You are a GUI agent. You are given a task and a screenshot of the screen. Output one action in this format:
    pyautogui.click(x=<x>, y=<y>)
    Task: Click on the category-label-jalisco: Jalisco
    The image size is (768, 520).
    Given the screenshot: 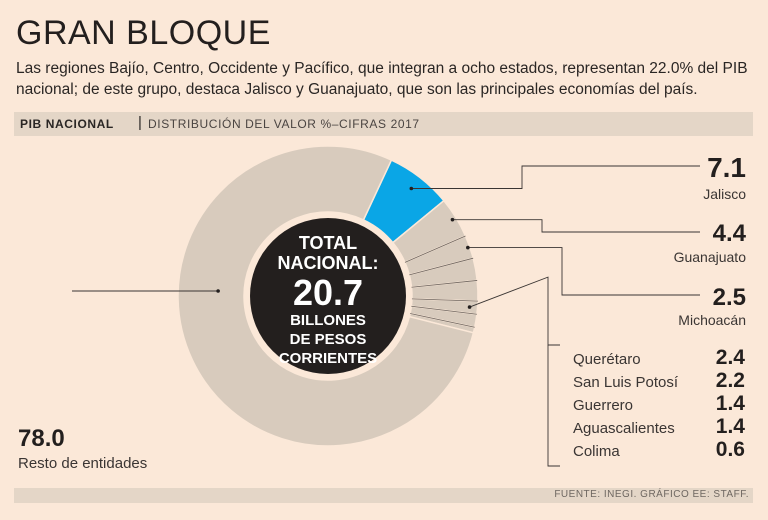 What is the action you would take?
    pyautogui.click(x=724, y=194)
    